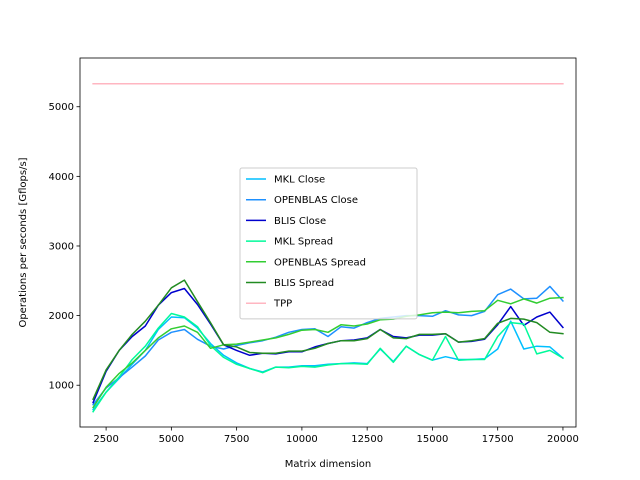 This screenshot has height=480, width=640. Describe the element at coordinates (563, 439) in the screenshot. I see `x-tick-label: 20000` at that location.